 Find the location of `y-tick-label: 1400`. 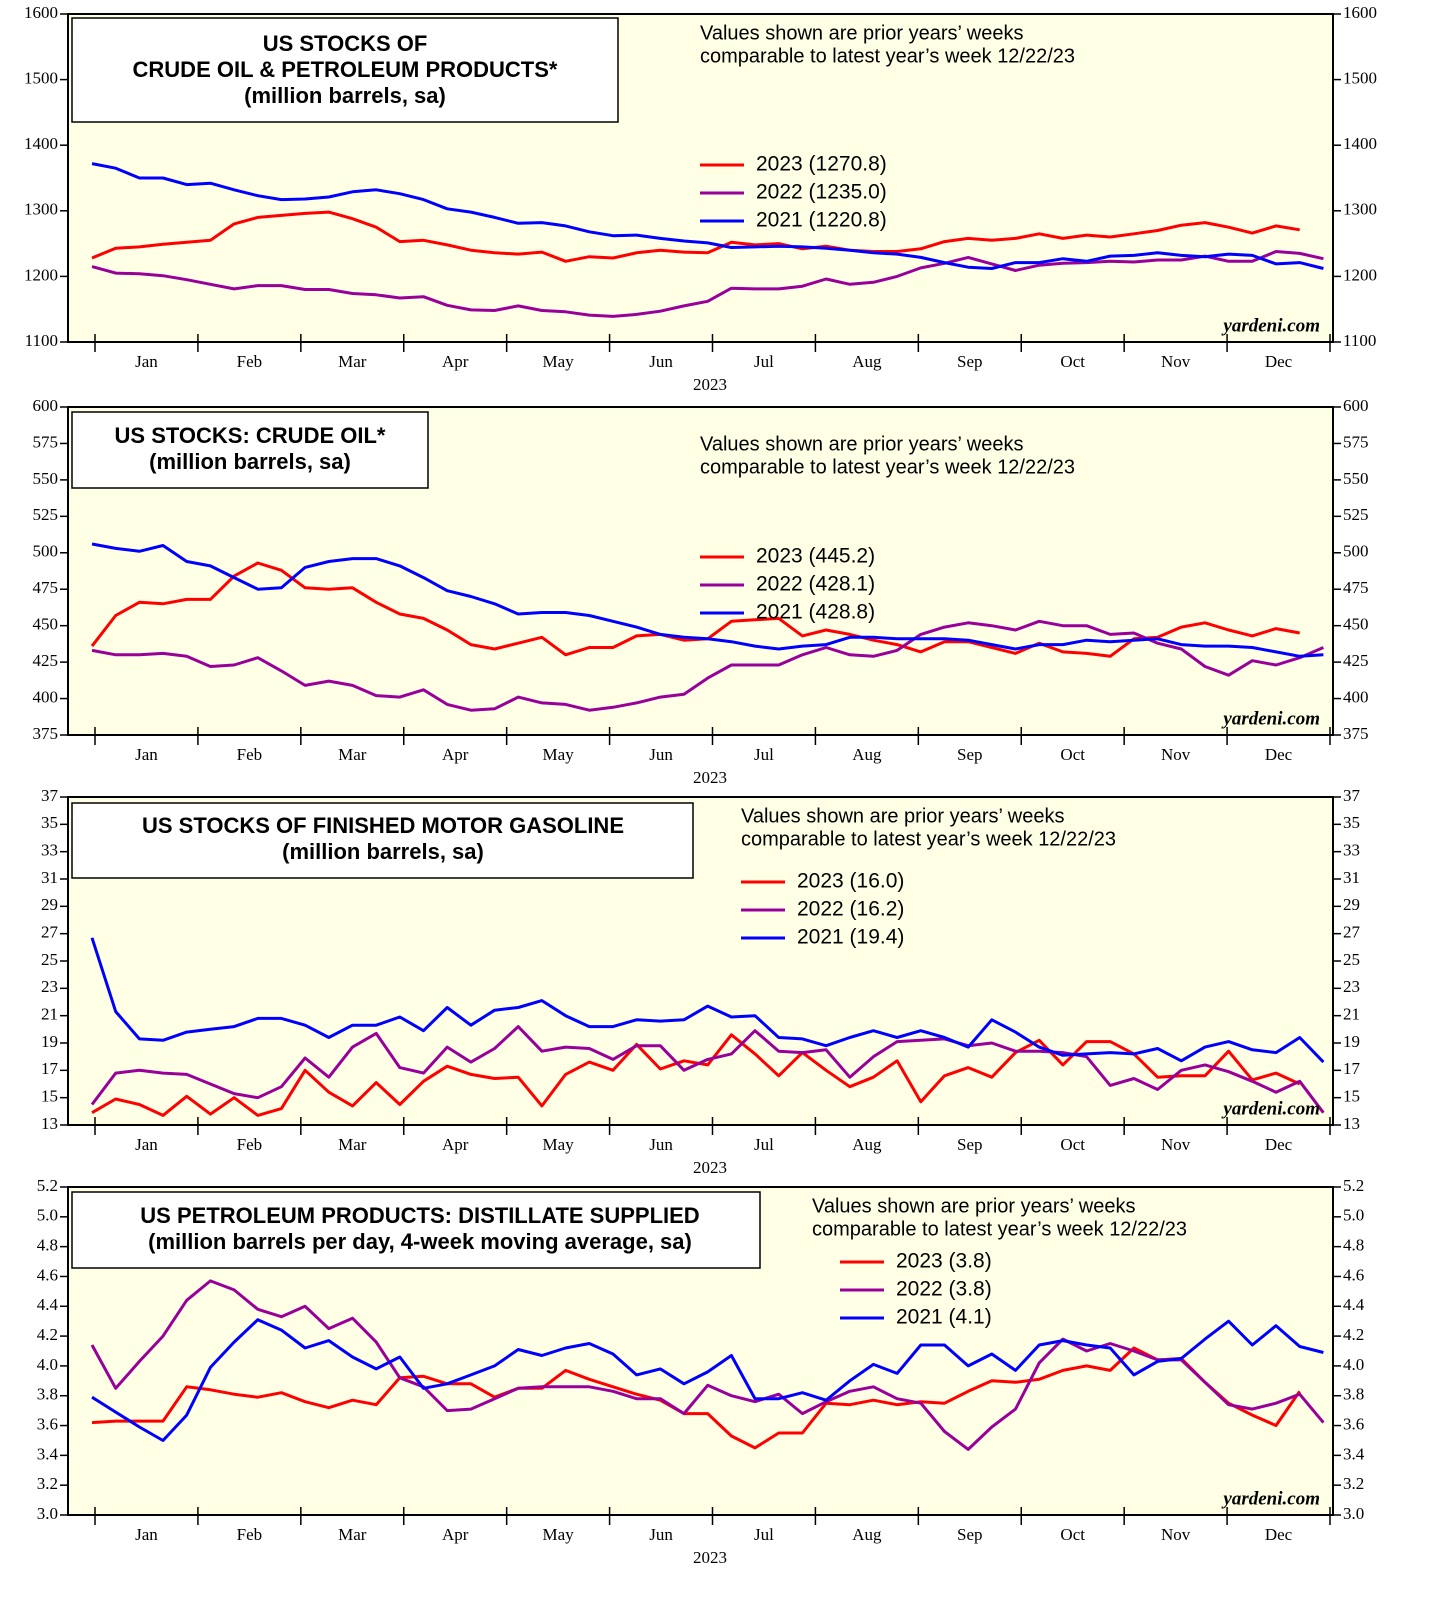

y-tick-label: 1400 is located at coordinates (41, 143).